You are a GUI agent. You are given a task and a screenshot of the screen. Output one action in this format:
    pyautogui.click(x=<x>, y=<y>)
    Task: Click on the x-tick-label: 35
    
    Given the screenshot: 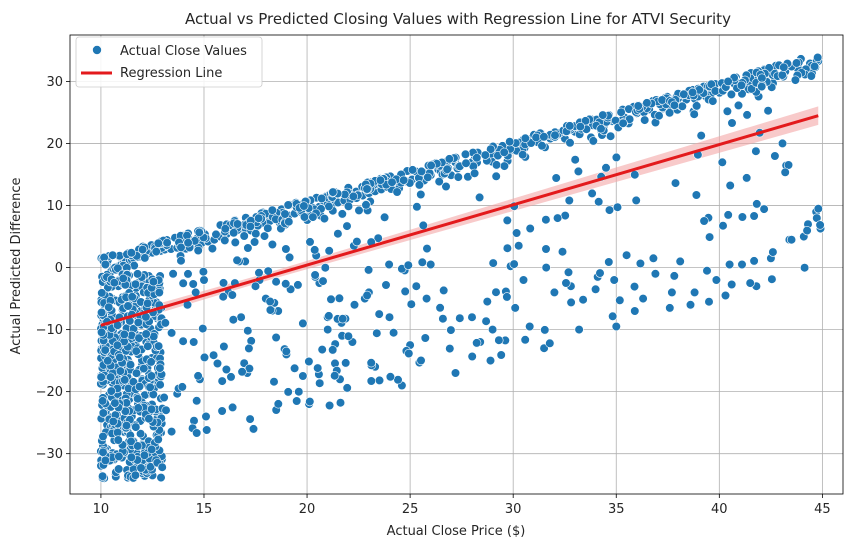 What is the action you would take?
    pyautogui.click(x=616, y=509)
    